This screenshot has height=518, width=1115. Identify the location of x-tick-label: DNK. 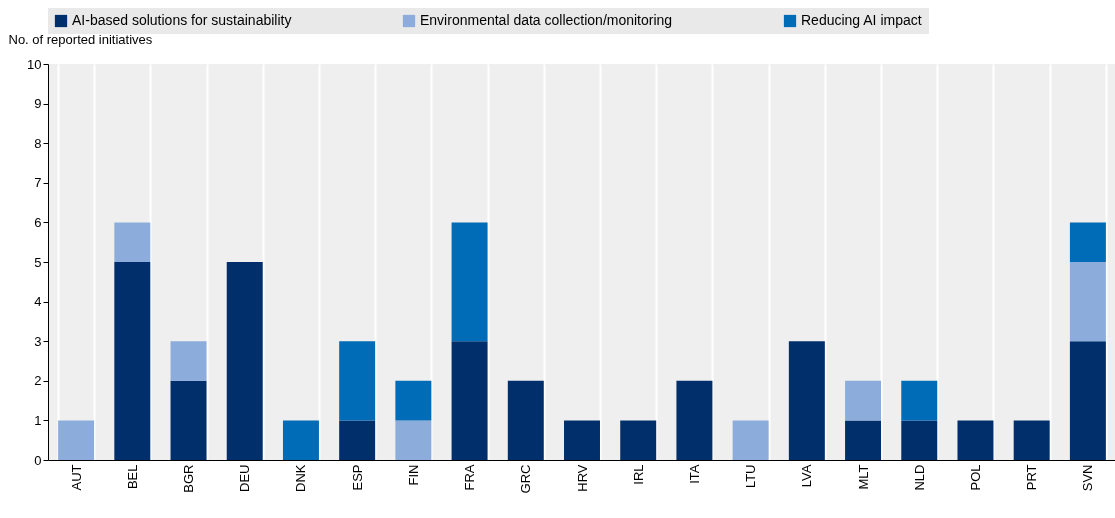
(301, 478).